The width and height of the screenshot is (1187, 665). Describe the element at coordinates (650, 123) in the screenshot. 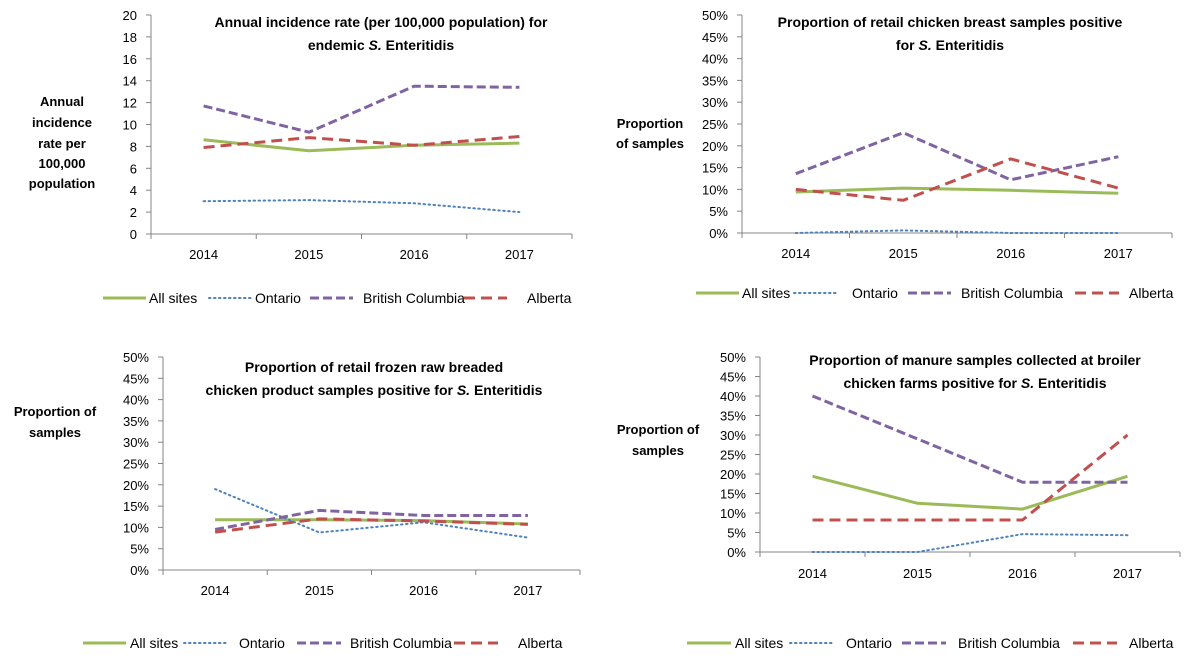

I see `y-axis-label-line: Proportion` at that location.